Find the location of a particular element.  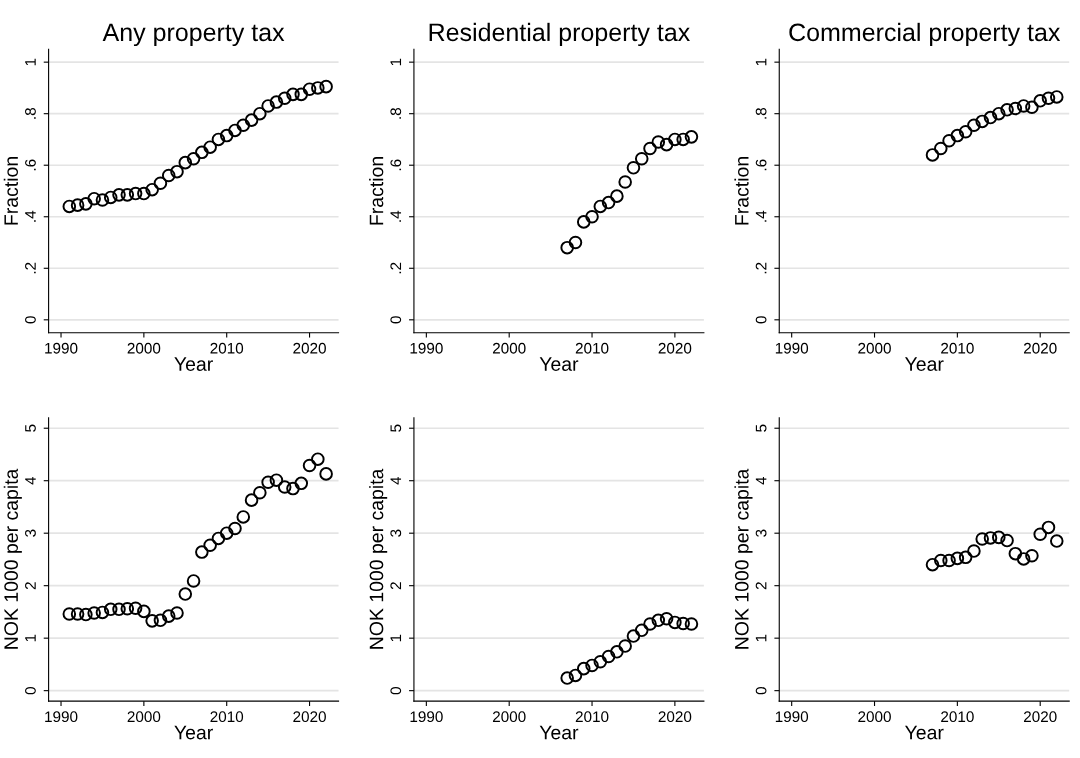

chart-title: Commercial property tax is located at coordinates (925, 34).